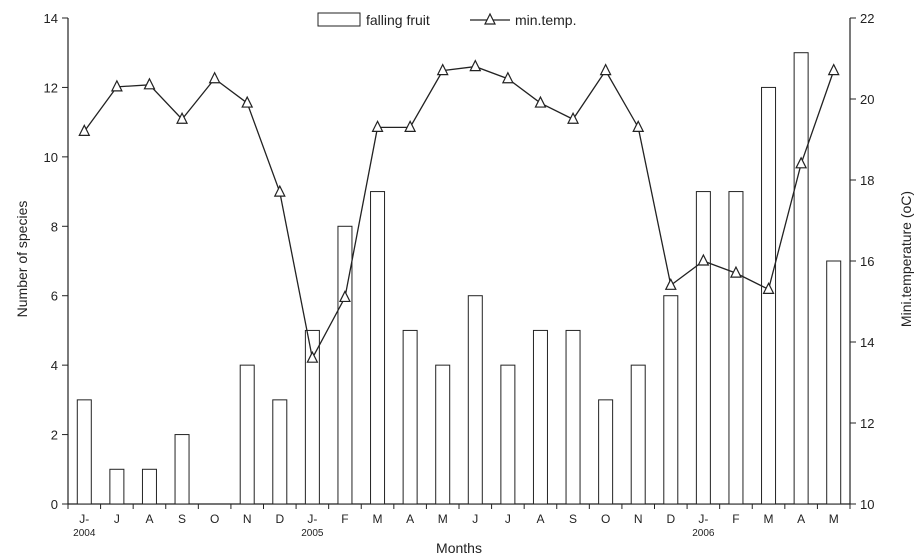  I want to click on y2-tick-label: 12, so click(867, 423).